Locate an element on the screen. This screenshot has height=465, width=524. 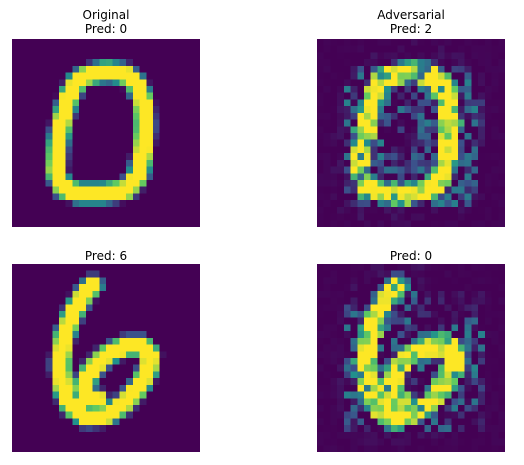
panel-title-line1: Adversarial is located at coordinates (411, 15).